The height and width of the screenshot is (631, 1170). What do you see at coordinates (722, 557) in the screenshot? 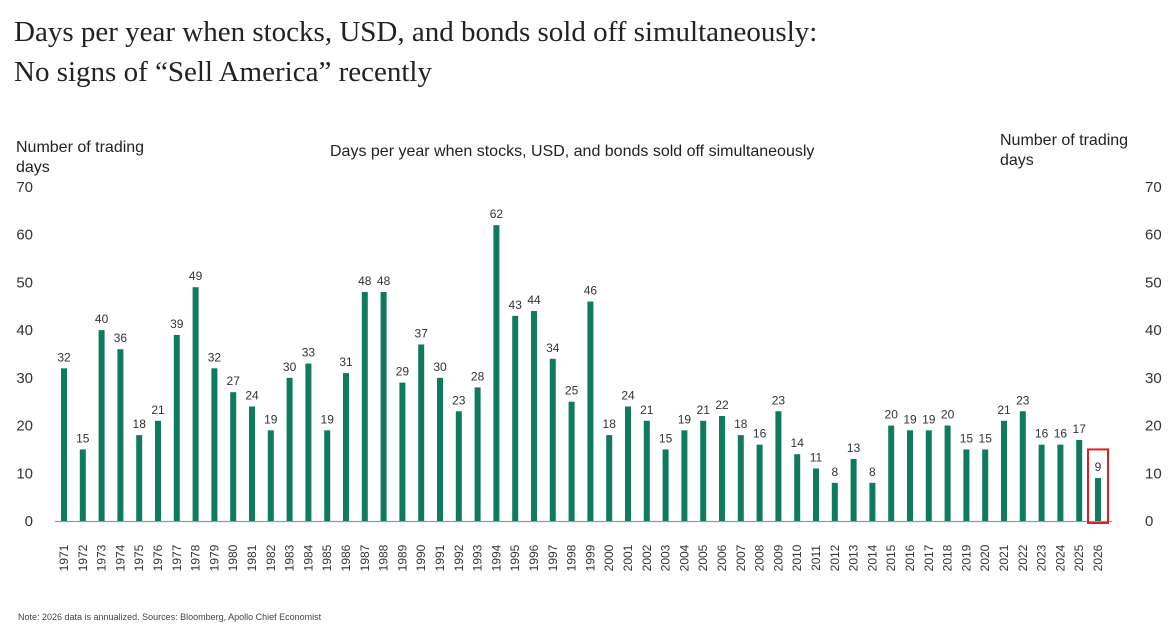
I see `x-tick-2006: 2006` at bounding box center [722, 557].